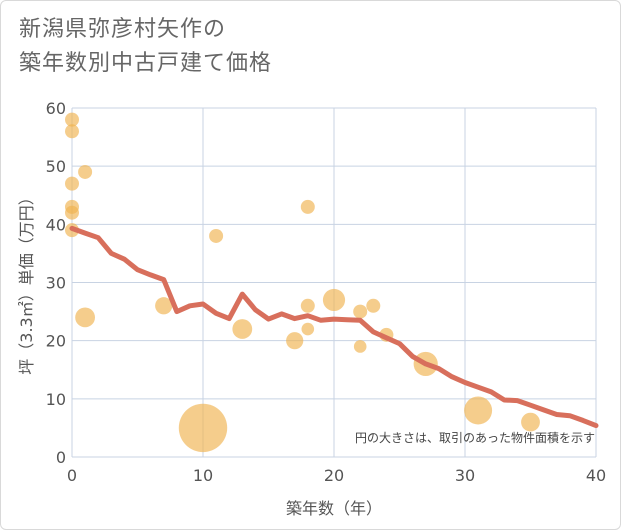  What do you see at coordinates (61, 457) in the screenshot?
I see `y-tick-label: 0` at bounding box center [61, 457].